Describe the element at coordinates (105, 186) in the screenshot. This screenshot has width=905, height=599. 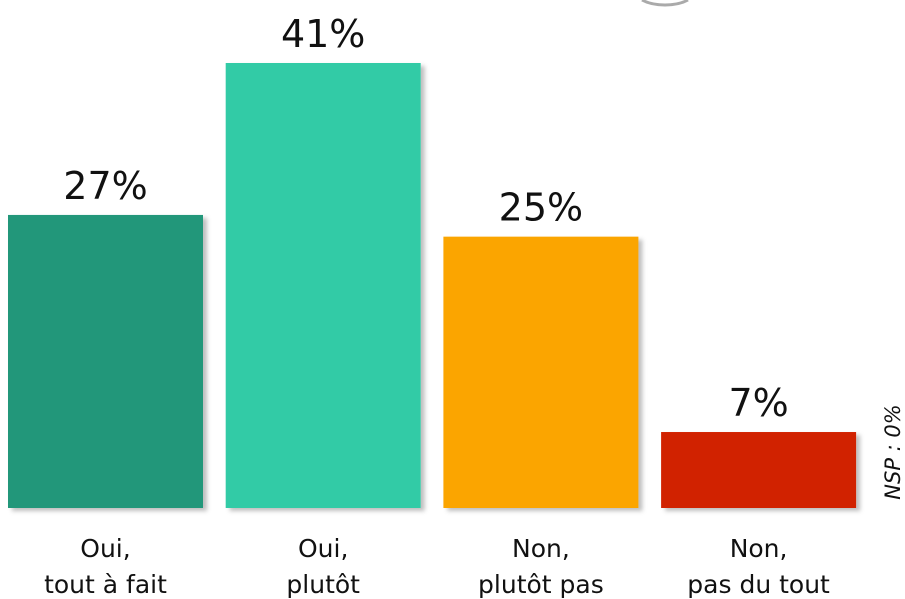
I see `value-label: 27%` at that location.